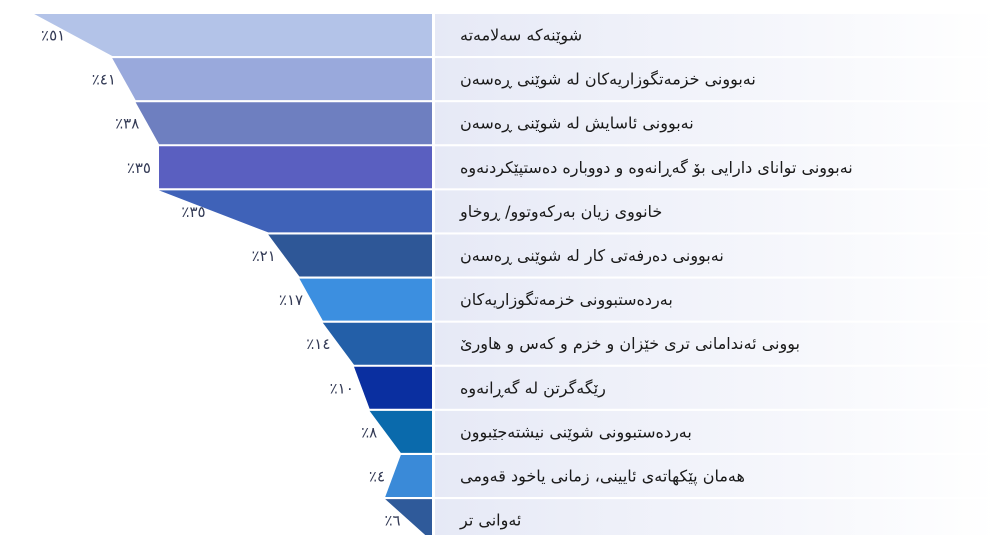 This screenshot has height=539, width=997. I want to click on category-label: شوێنەکە سەلامەتە, so click(521, 36).